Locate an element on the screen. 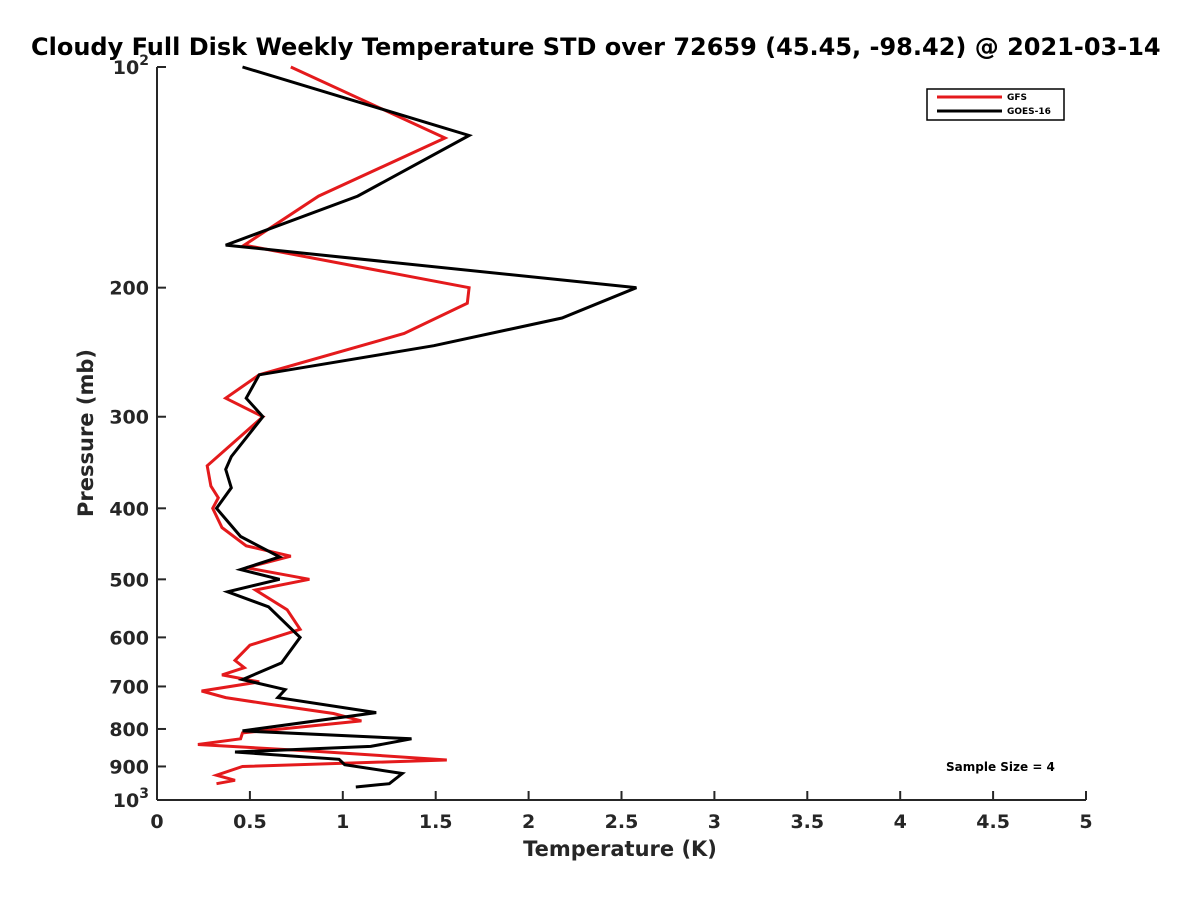  y-tick-label: 800 is located at coordinates (129, 730).